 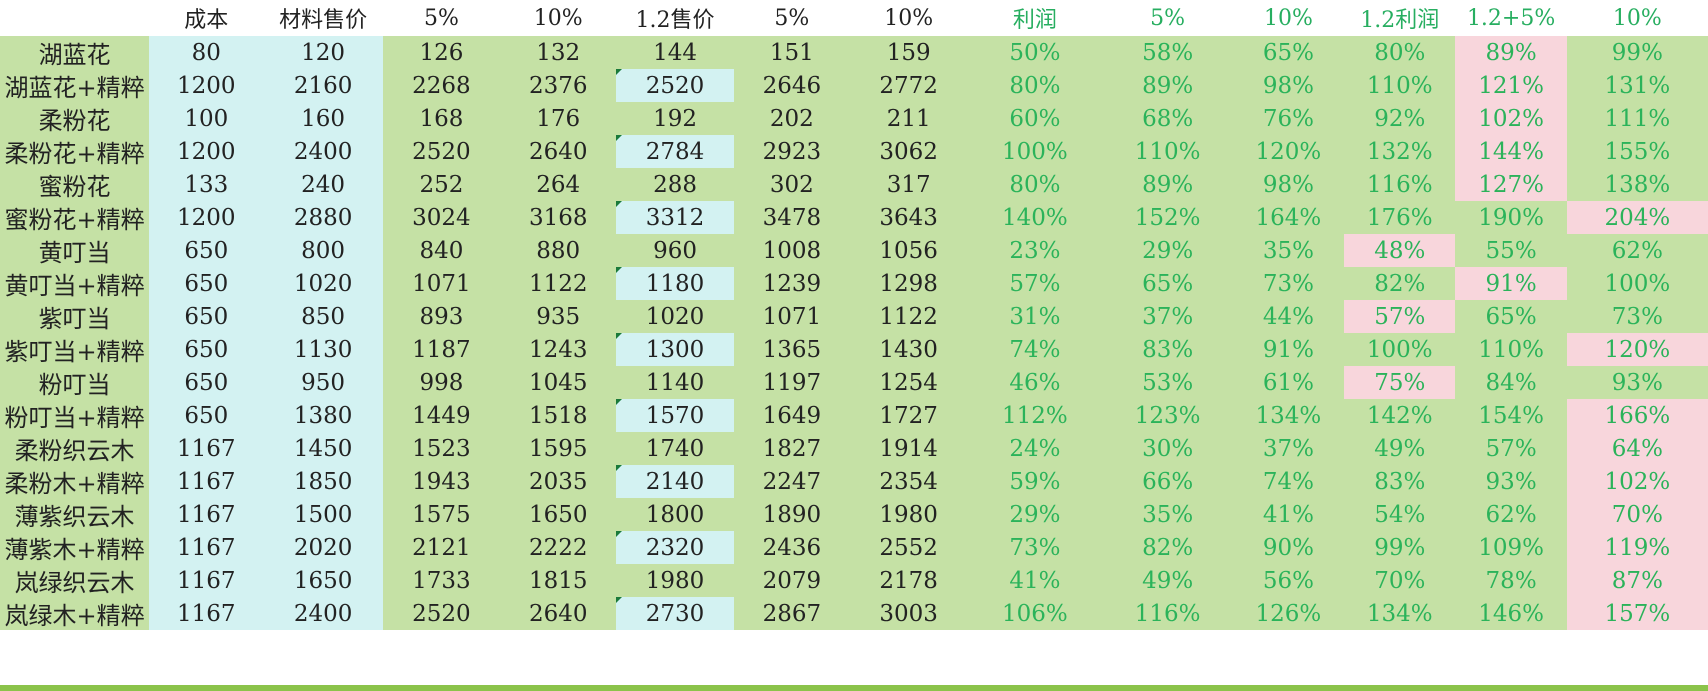 What do you see at coordinates (1399, 184) in the screenshot?
I see `data-cell-pr12: 116%` at bounding box center [1399, 184].